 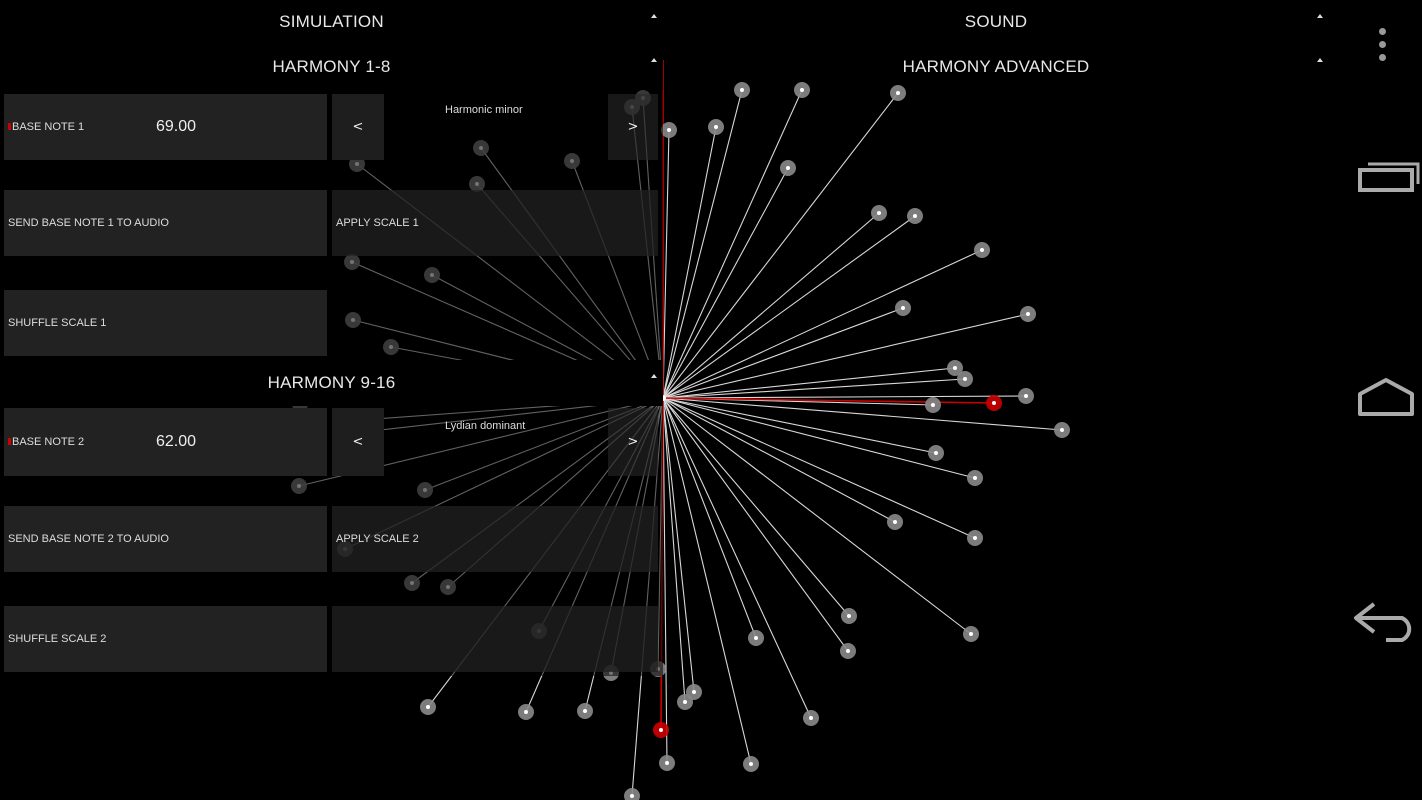 What do you see at coordinates (48, 442) in the screenshot?
I see `base-note-2-label: BASE NOTE 2` at bounding box center [48, 442].